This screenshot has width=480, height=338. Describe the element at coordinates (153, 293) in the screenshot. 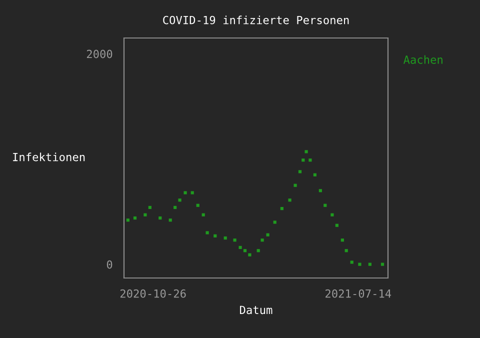

I see `x-tick-label: 2020-10-26` at that location.